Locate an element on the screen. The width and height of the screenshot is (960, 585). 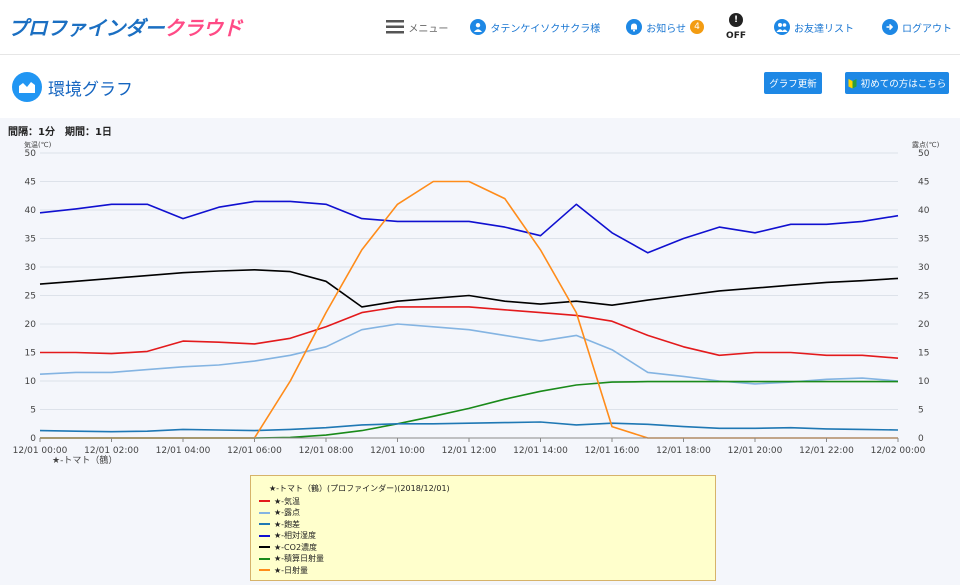
y-tick-right: 15 is located at coordinates (923, 354).